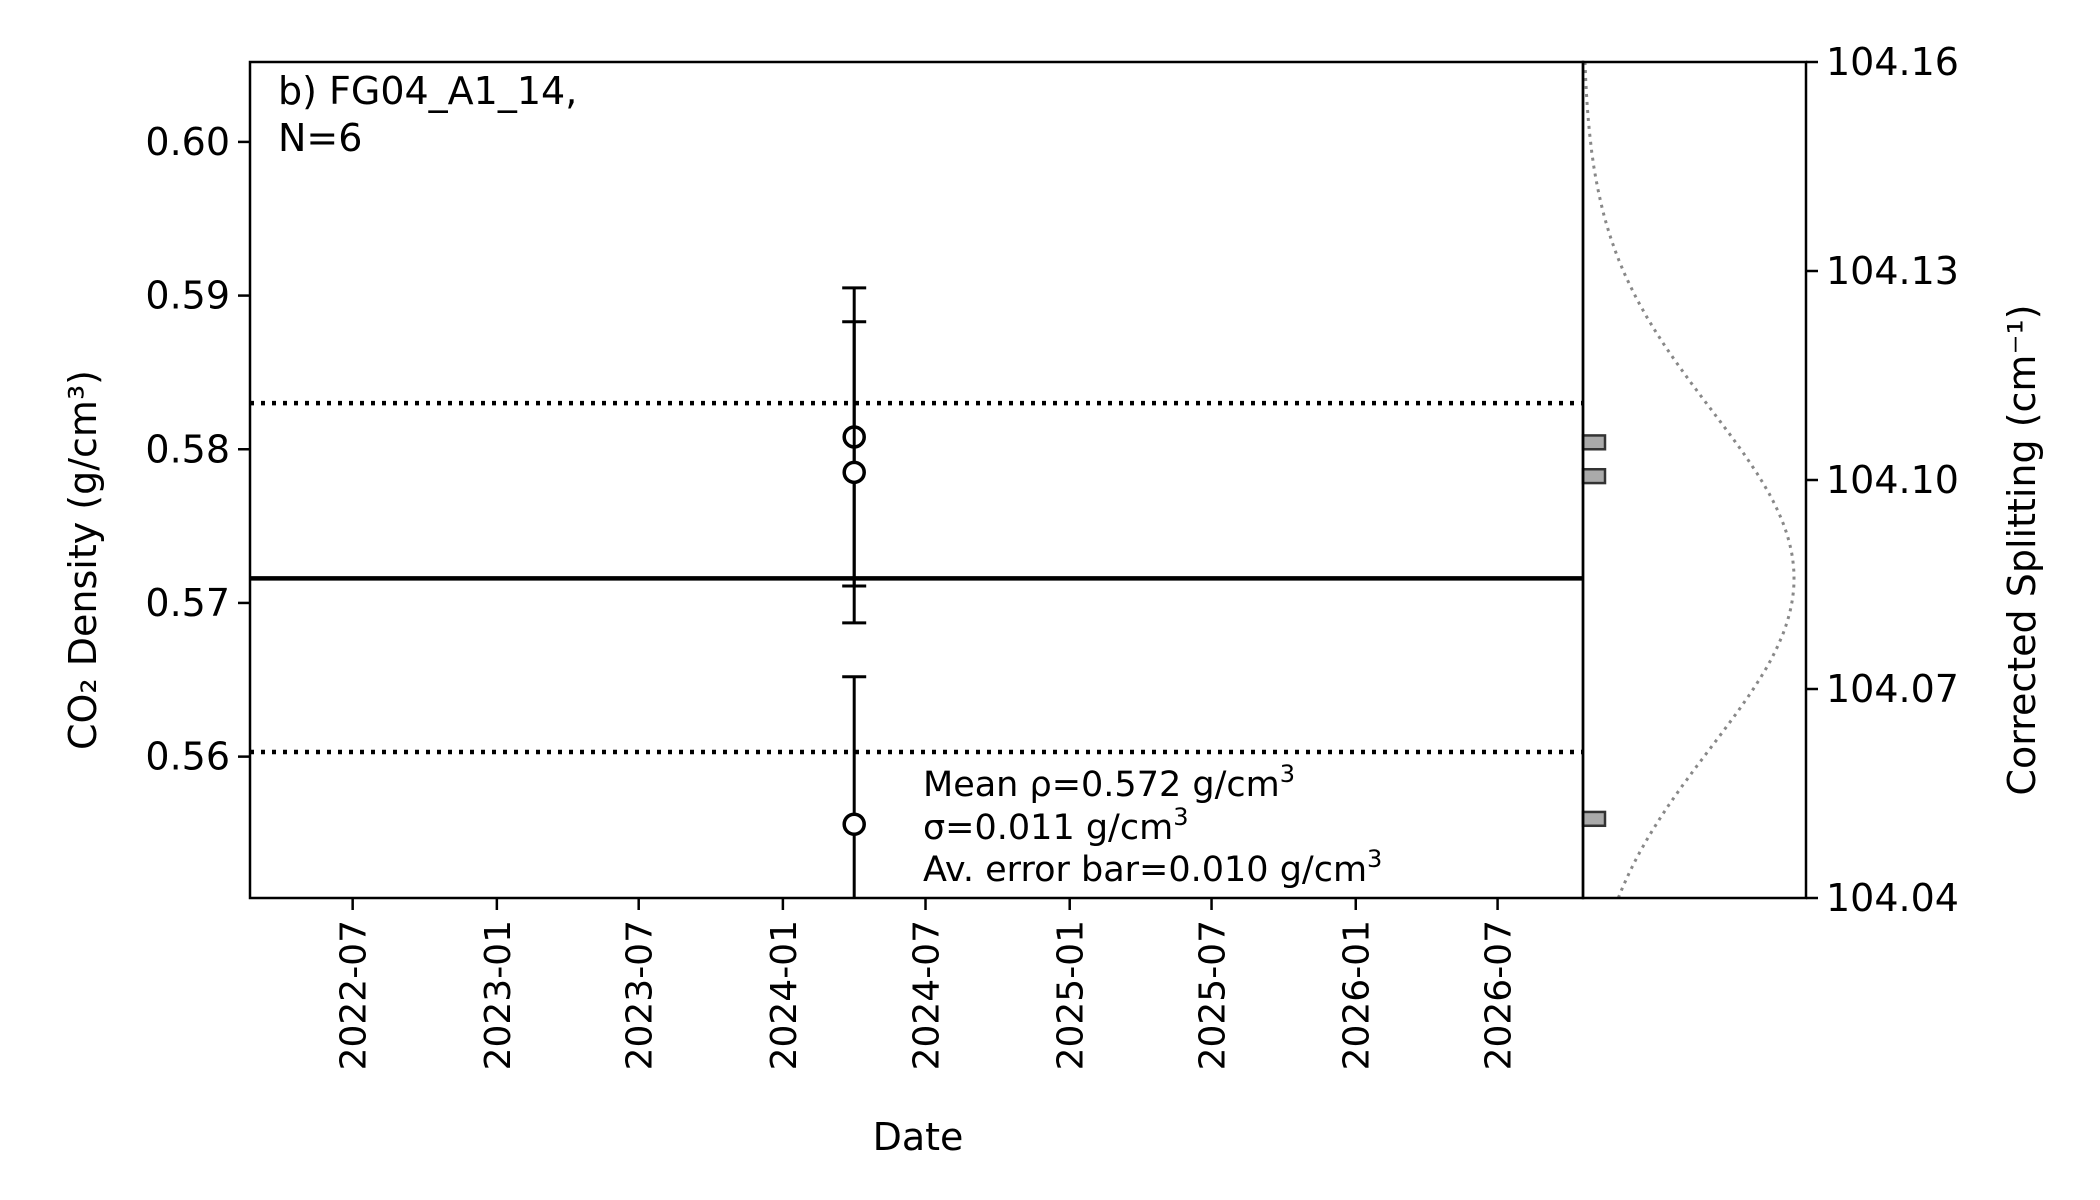  I want to click on right-y-tick-label: 104.07, so click(1892, 689).